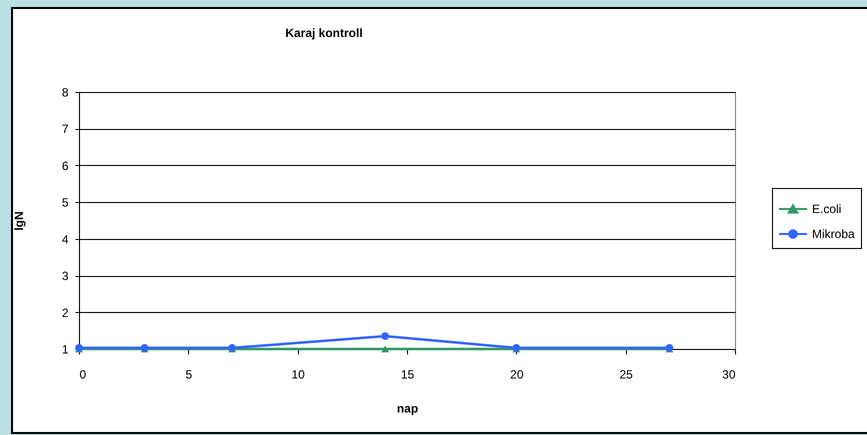 The height and width of the screenshot is (435, 867). Describe the element at coordinates (729, 375) in the screenshot. I see `x-tick-label: 30` at that location.